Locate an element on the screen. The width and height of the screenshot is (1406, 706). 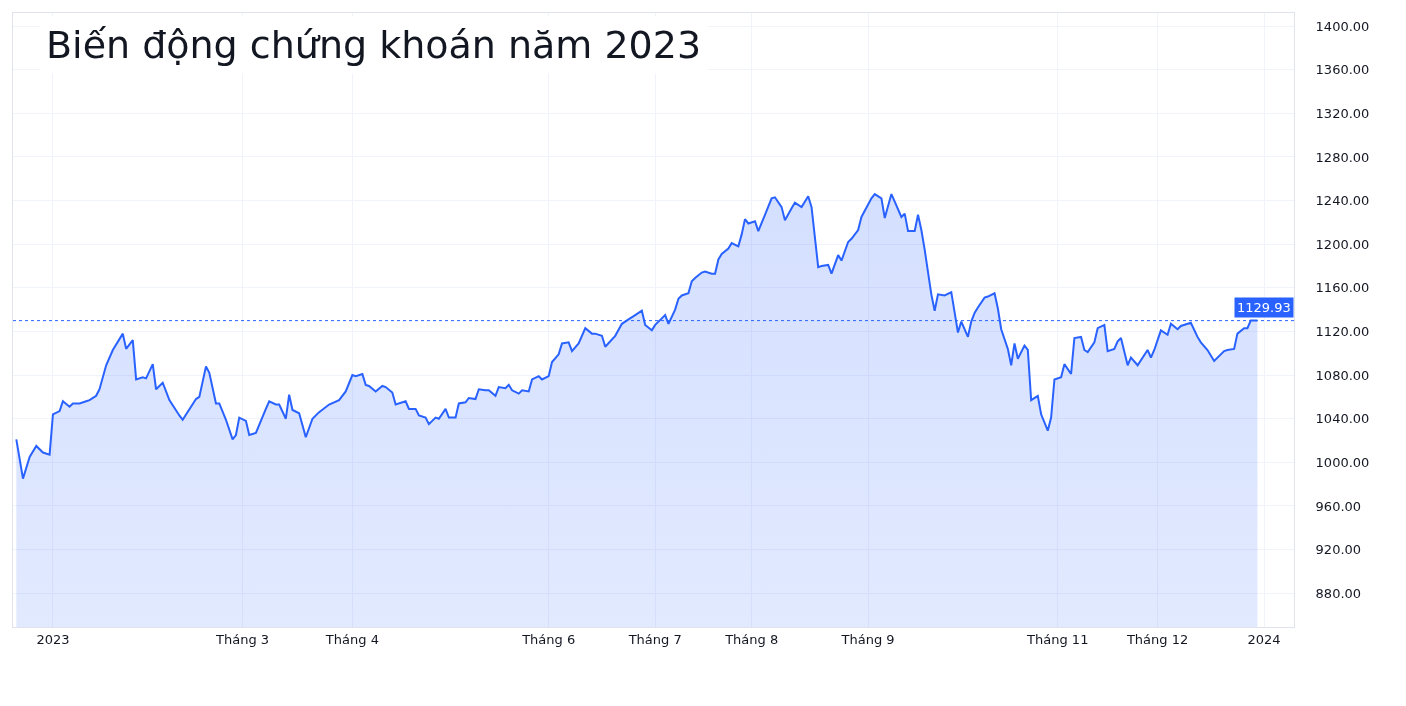
y-tick-label: 1320.00 is located at coordinates (1342, 113).